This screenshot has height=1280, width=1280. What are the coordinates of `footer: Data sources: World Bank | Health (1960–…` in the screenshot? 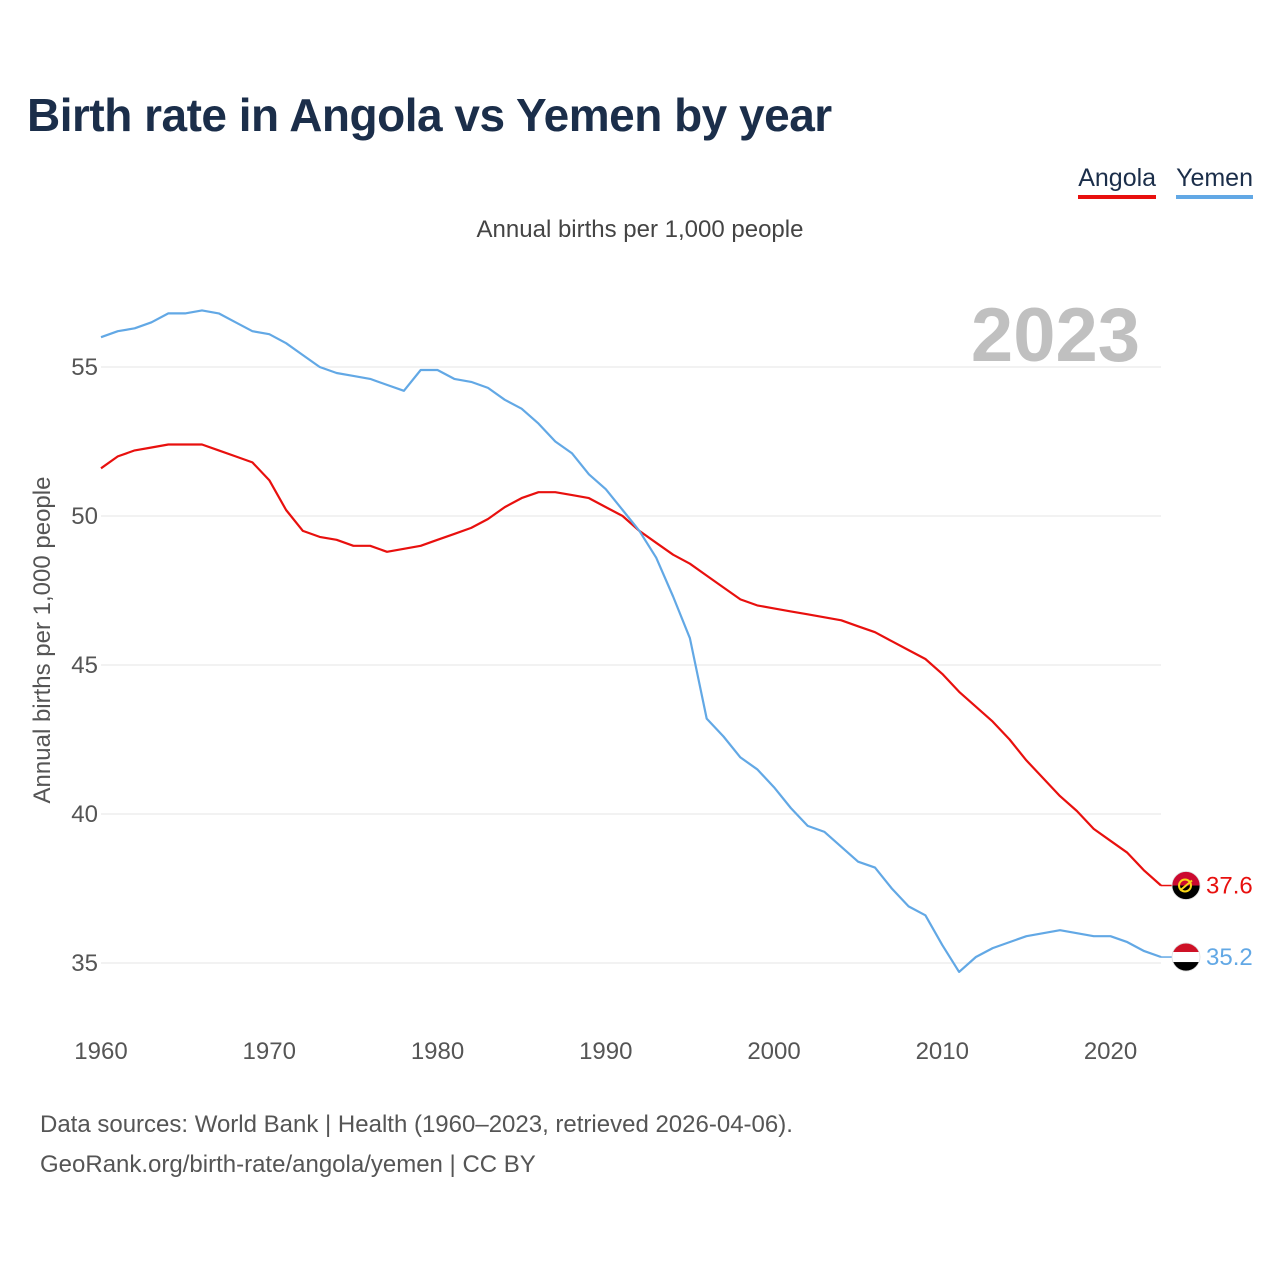 It's located at (416, 1145).